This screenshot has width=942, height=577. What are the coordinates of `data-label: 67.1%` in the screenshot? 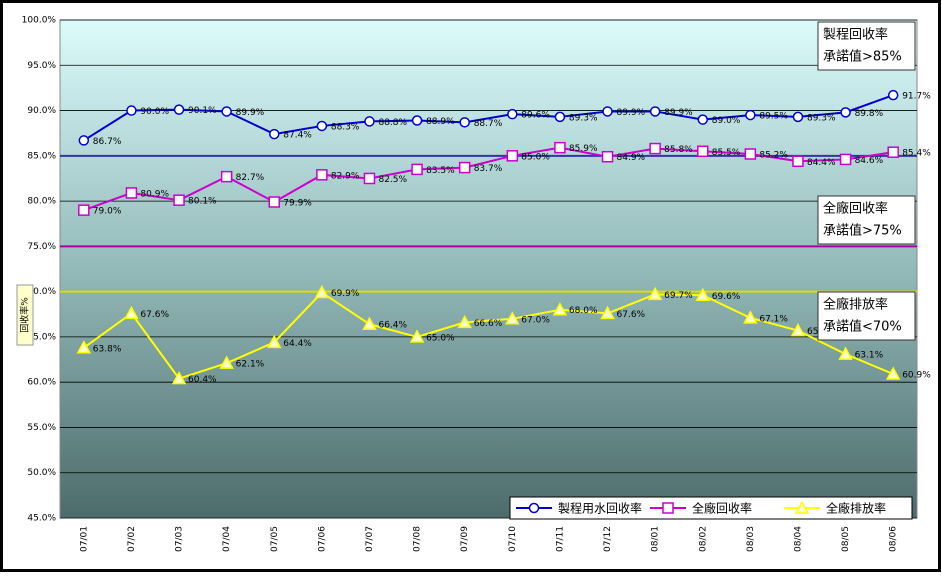 It's located at (773, 319).